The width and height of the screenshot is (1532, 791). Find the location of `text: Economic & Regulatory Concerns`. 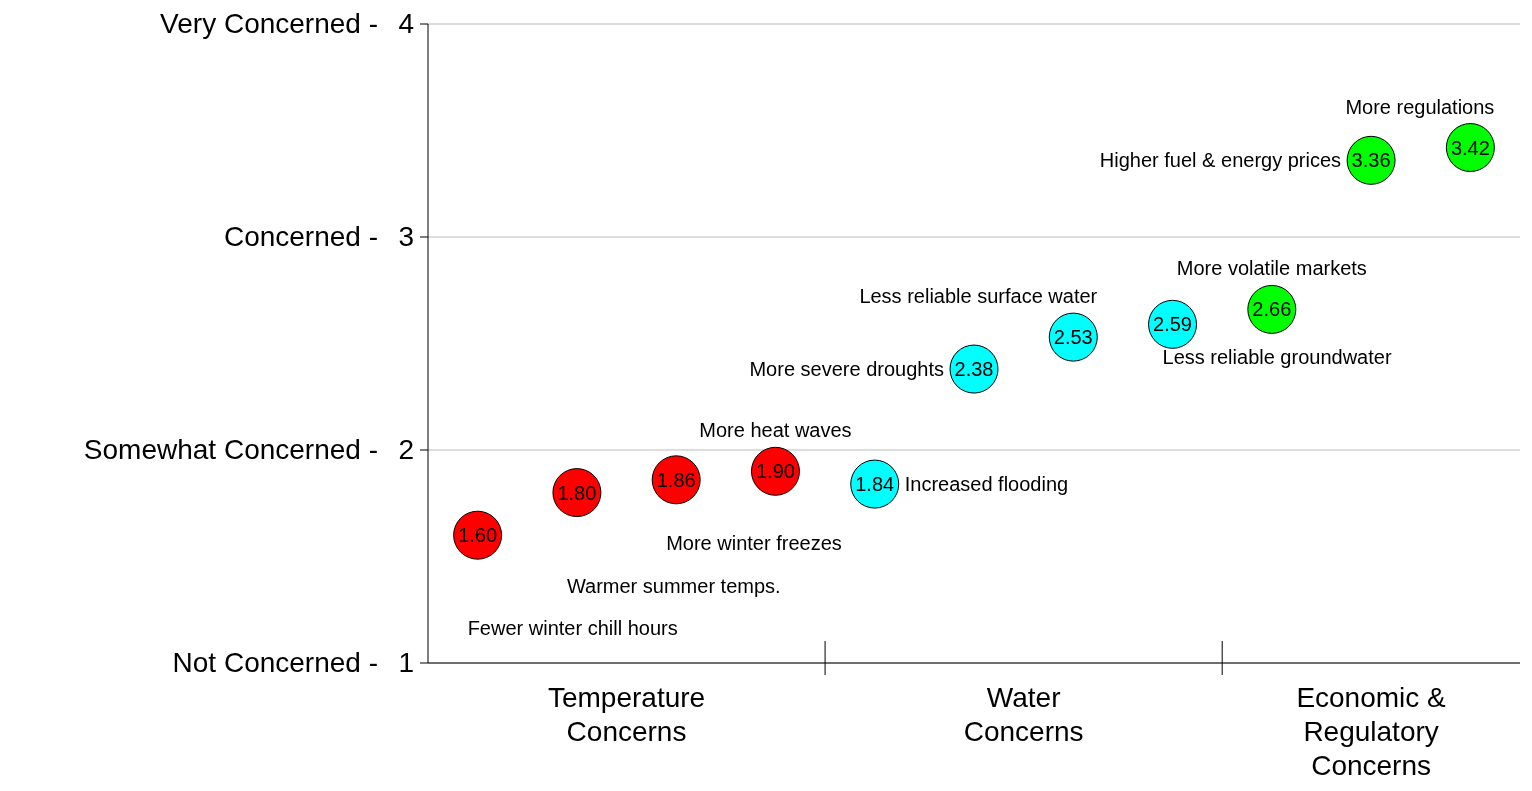

text: Economic & Regulatory Concerns is located at coordinates (1371, 731).